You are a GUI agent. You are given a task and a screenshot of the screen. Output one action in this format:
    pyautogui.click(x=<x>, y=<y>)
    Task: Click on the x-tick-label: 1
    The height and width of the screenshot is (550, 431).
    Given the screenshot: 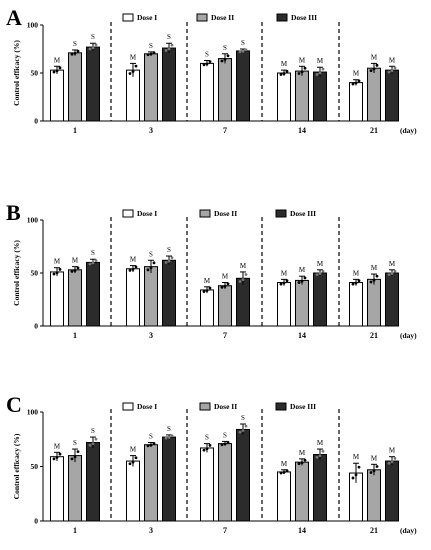 What is the action you would take?
    pyautogui.click(x=75, y=335)
    